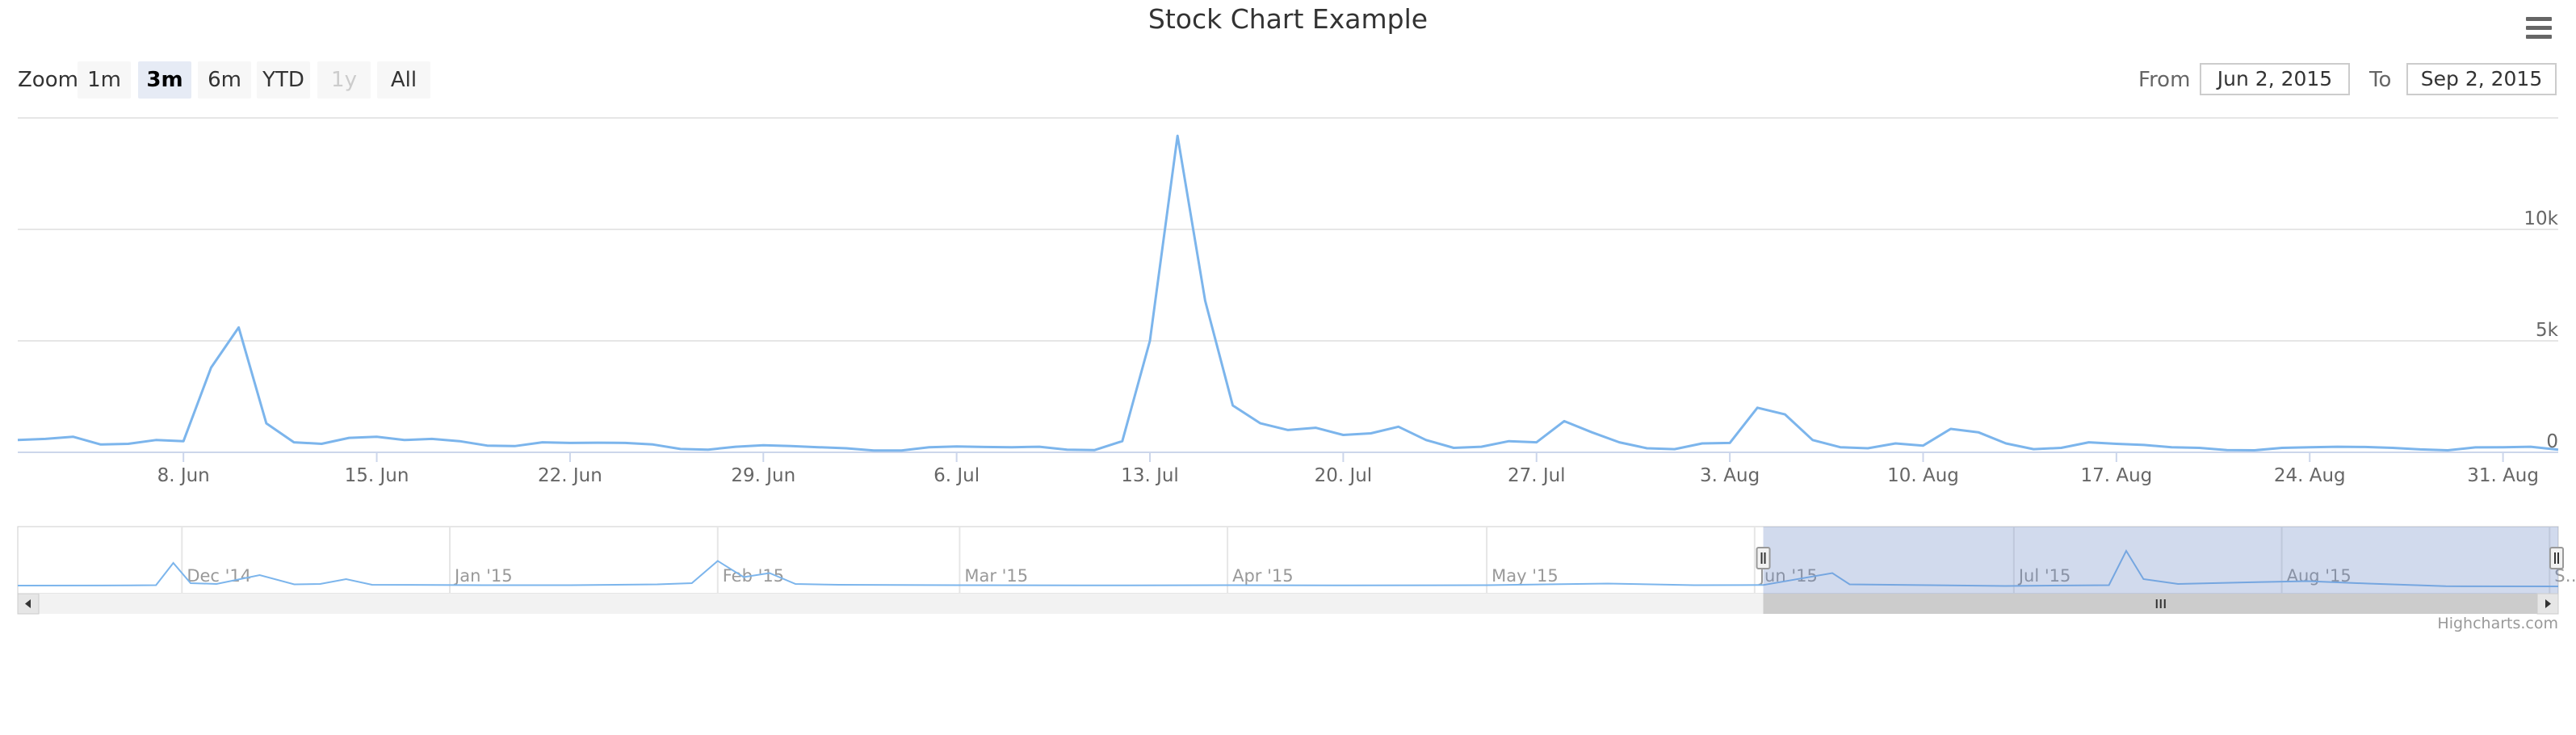  I want to click on navigator-month-label: Apr '15, so click(1263, 576).